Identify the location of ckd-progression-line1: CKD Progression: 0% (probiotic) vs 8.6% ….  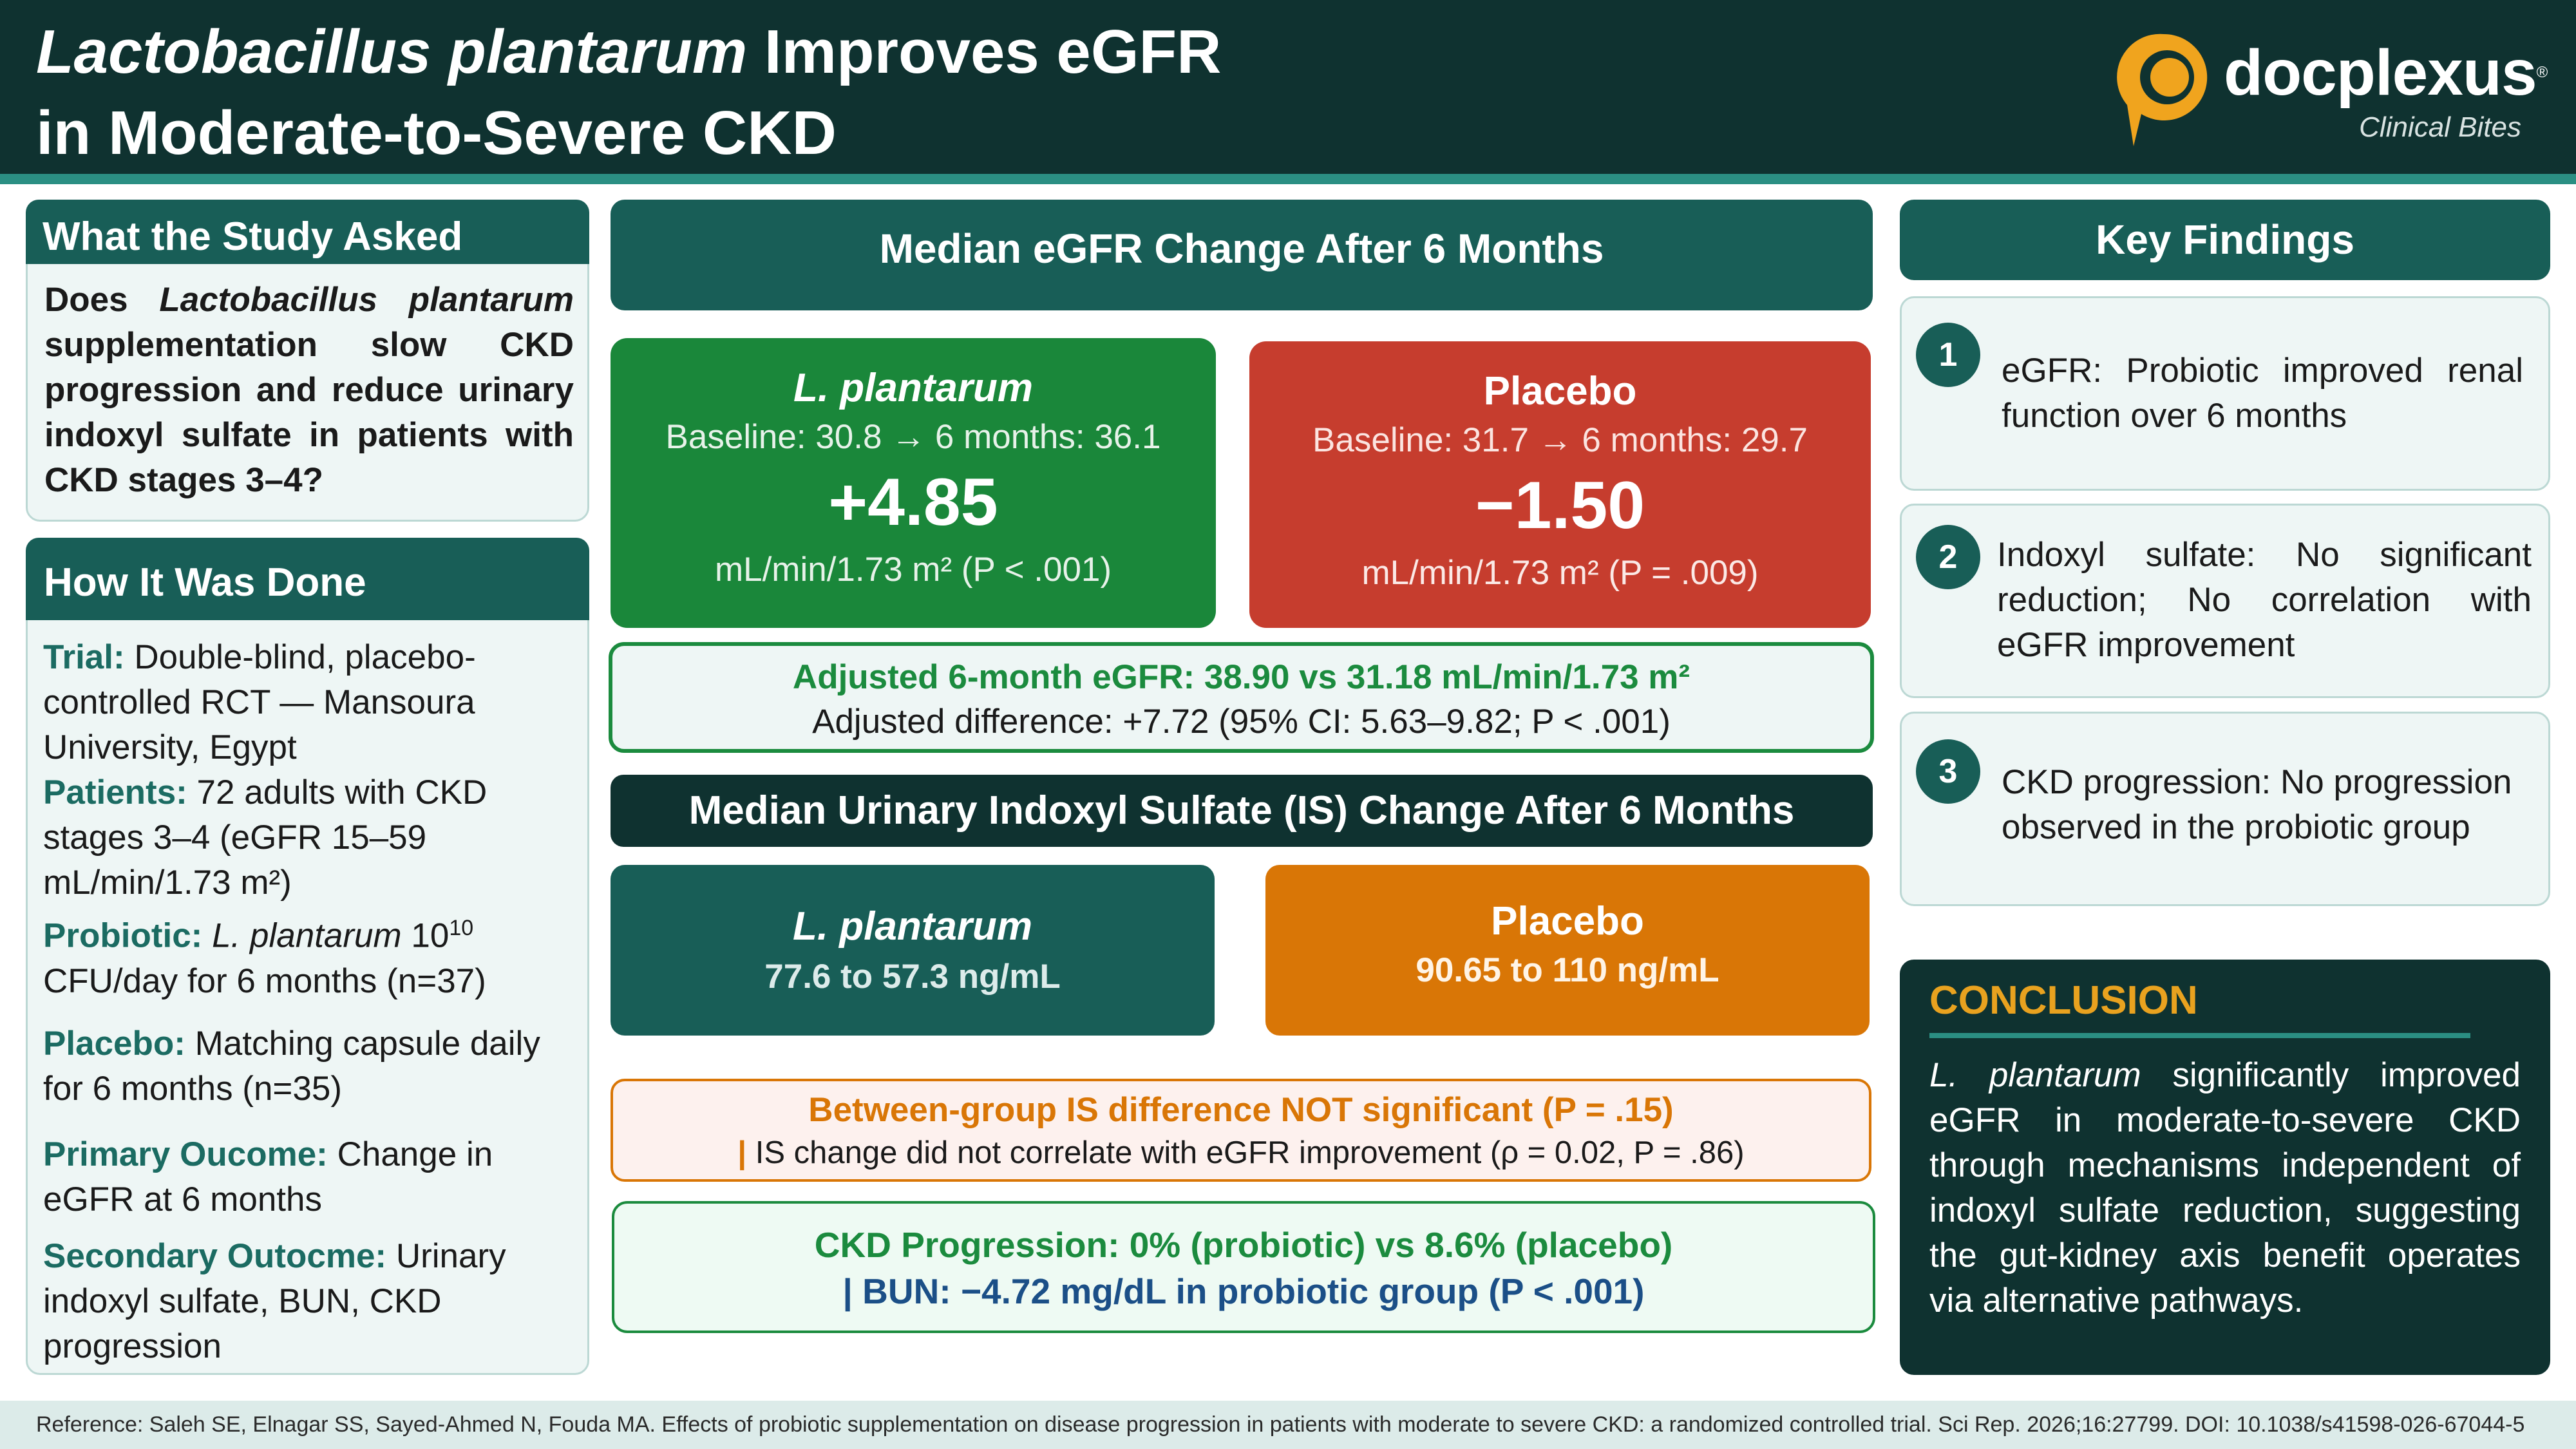
(1243, 1245).